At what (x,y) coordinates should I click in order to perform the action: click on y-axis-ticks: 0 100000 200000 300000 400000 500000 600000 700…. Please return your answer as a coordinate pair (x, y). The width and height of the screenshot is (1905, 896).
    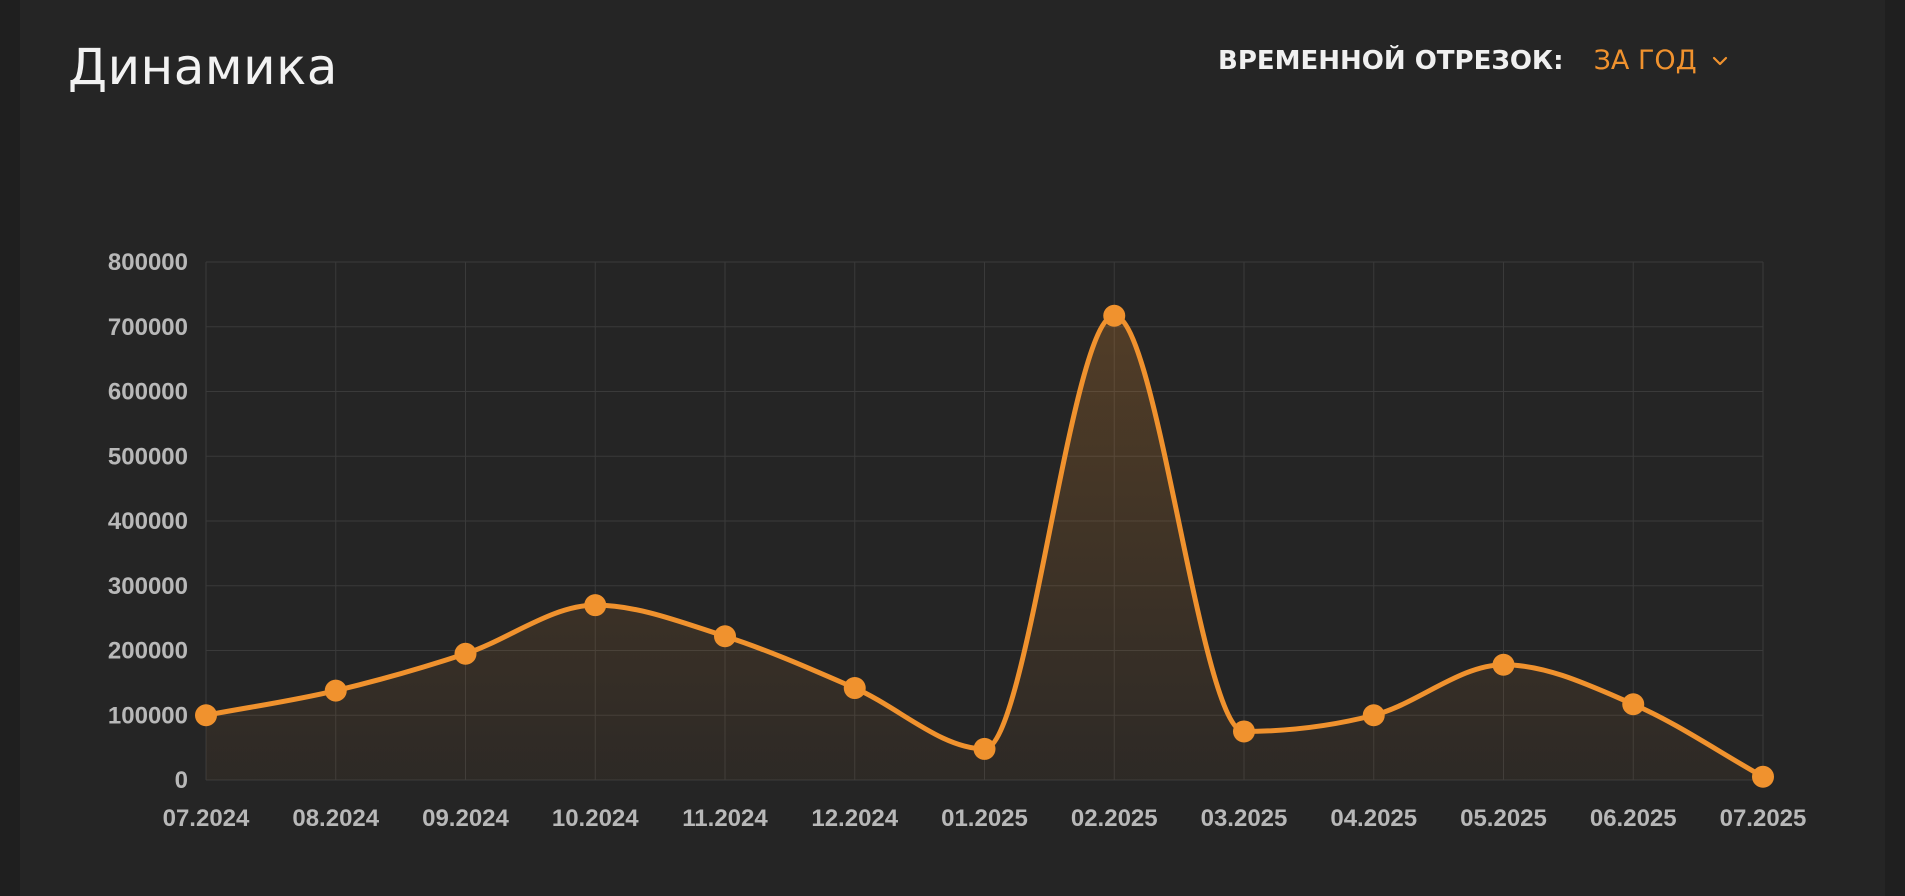
    Looking at the image, I should click on (148, 521).